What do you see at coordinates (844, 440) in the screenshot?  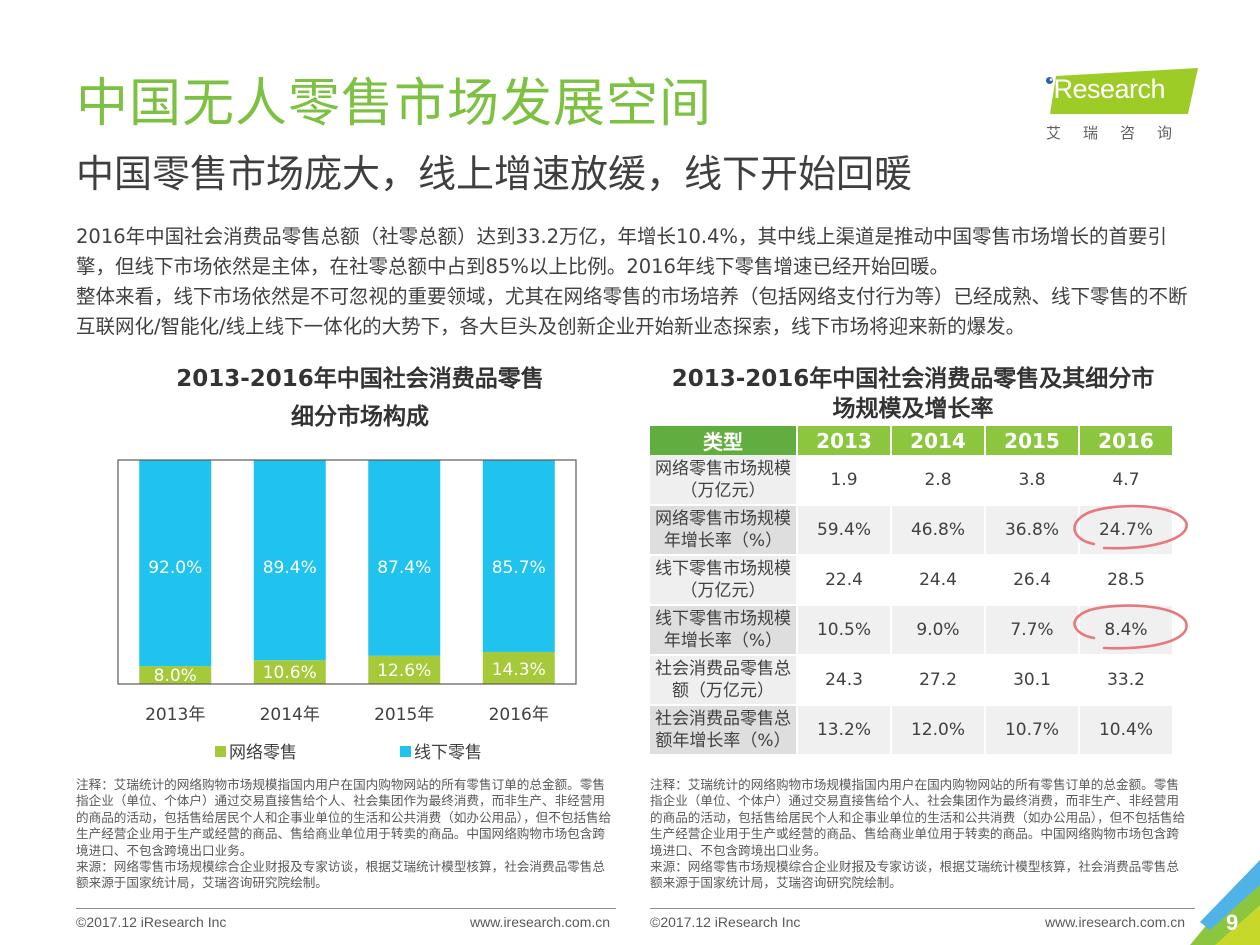 I see `column-header-2013: 2013` at bounding box center [844, 440].